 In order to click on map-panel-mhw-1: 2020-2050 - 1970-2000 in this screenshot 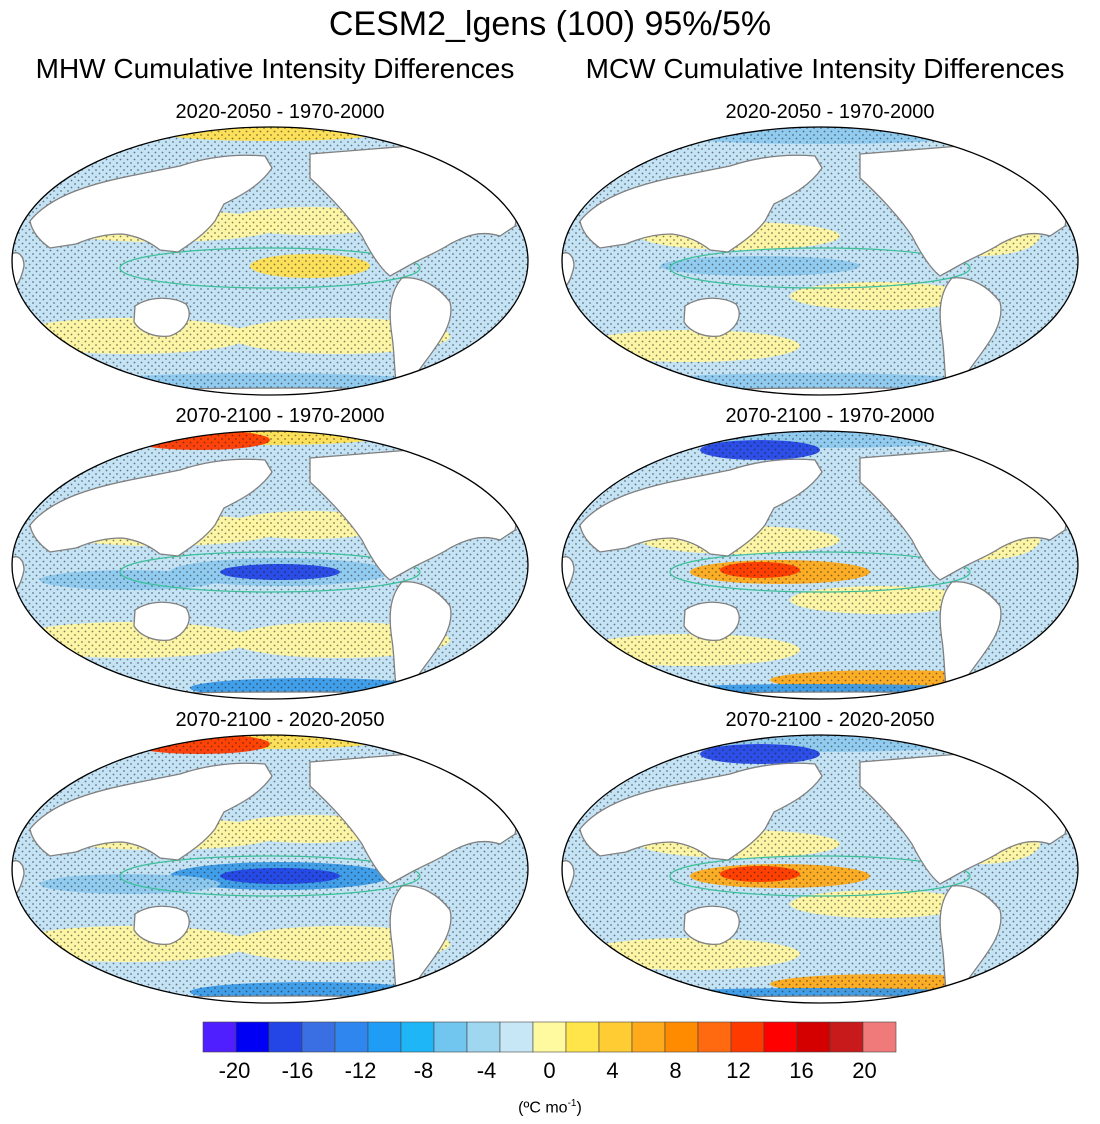, I will do `click(280, 250)`.